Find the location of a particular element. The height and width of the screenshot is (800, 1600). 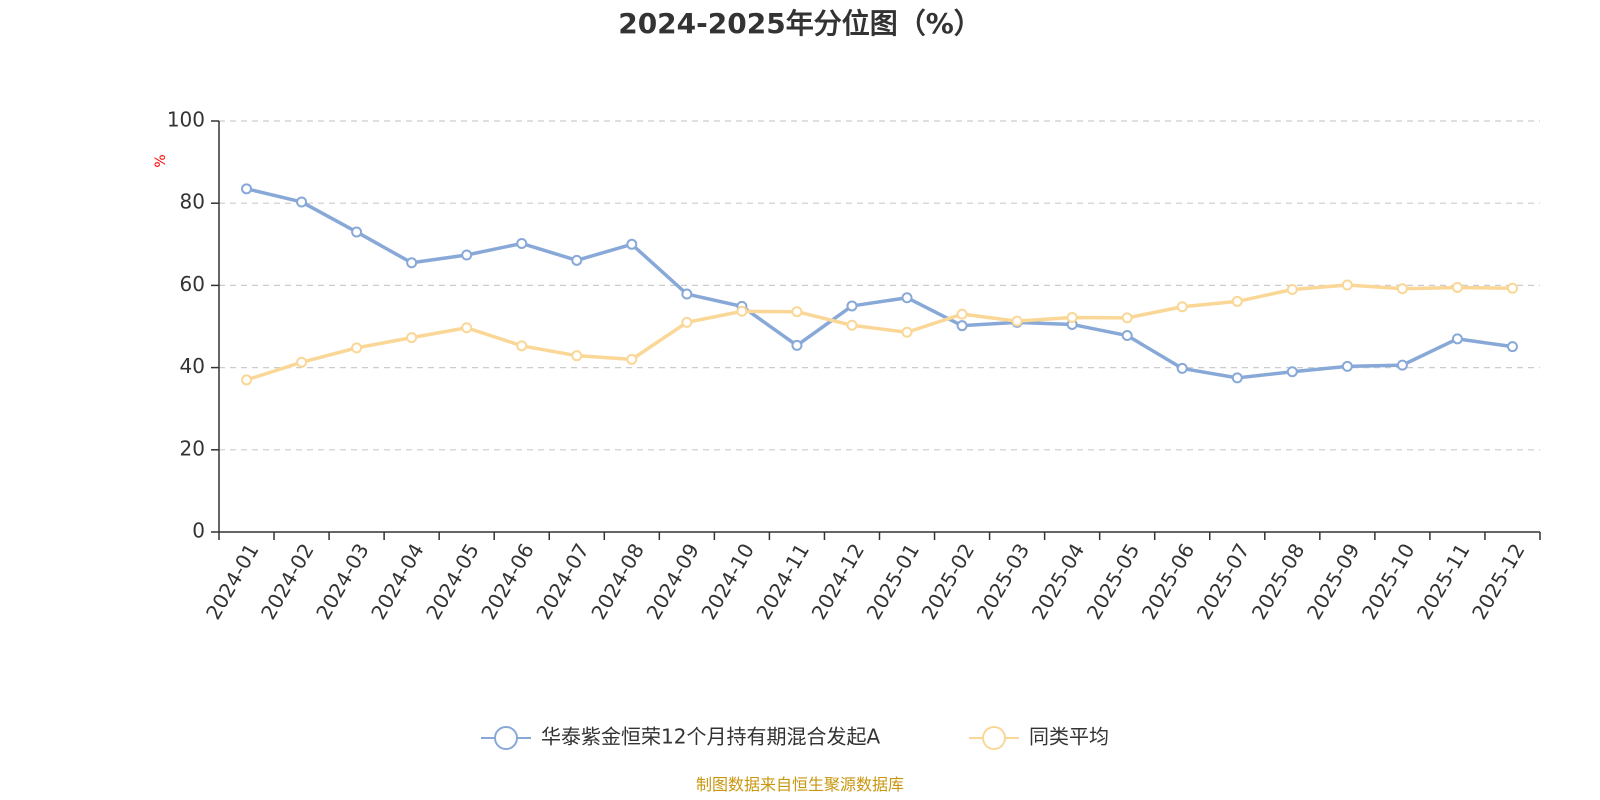

legend-item-series-2: 同类平均 is located at coordinates (1039, 737).